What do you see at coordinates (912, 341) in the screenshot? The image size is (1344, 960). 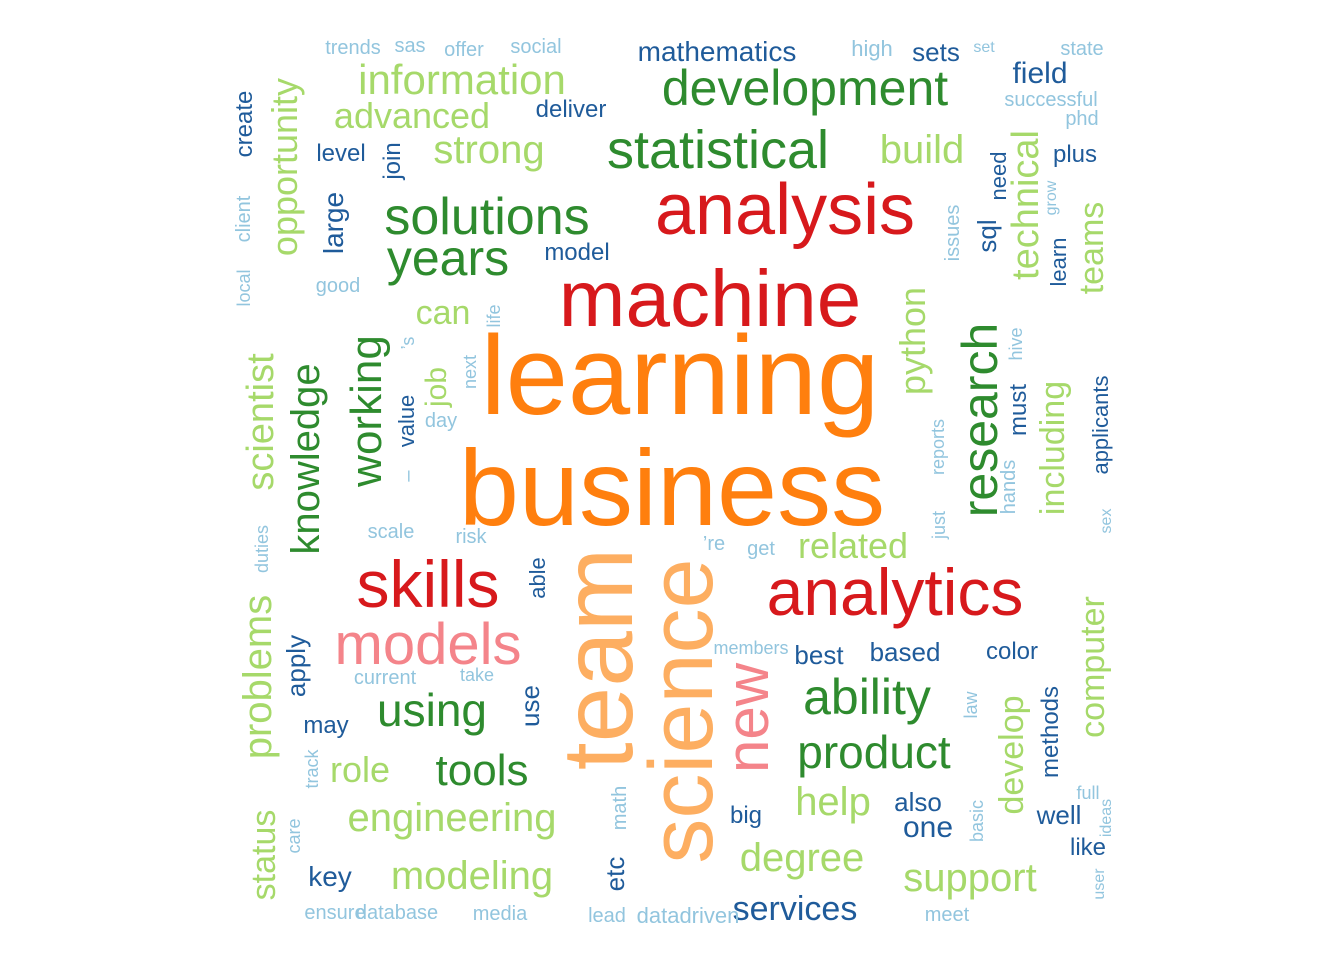 I see `word-python: python` at bounding box center [912, 341].